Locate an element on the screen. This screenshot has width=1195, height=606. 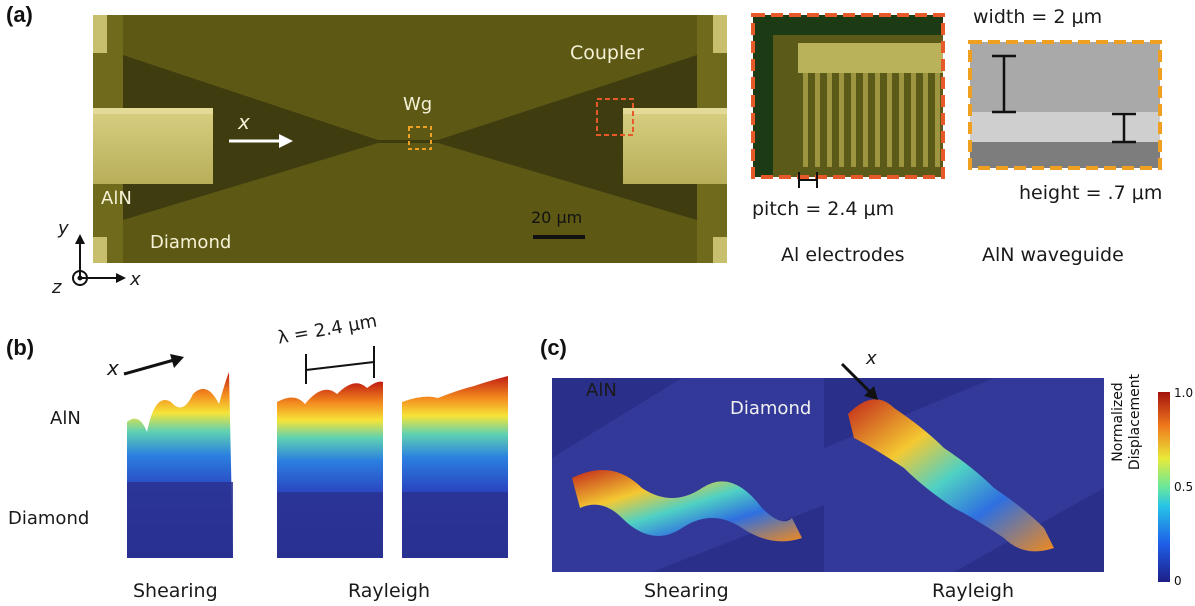
panel-label-a: (a) is located at coordinates (19, 14).